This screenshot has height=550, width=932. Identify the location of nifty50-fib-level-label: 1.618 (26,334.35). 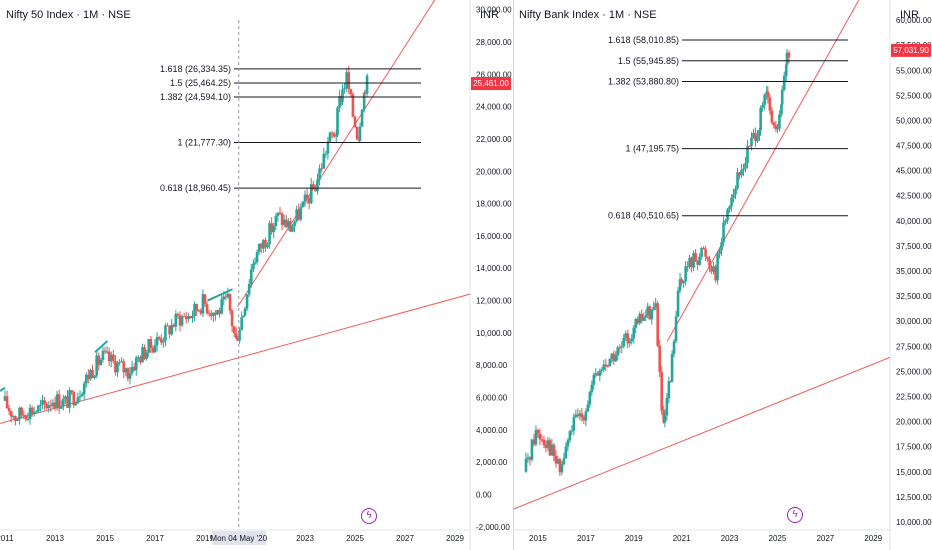
(195, 69).